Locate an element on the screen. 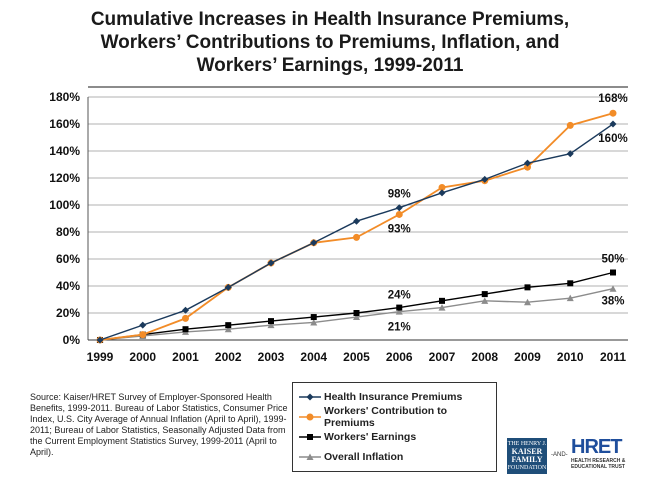 This screenshot has width=650, height=487. y-tick-label: 180% is located at coordinates (64, 97).